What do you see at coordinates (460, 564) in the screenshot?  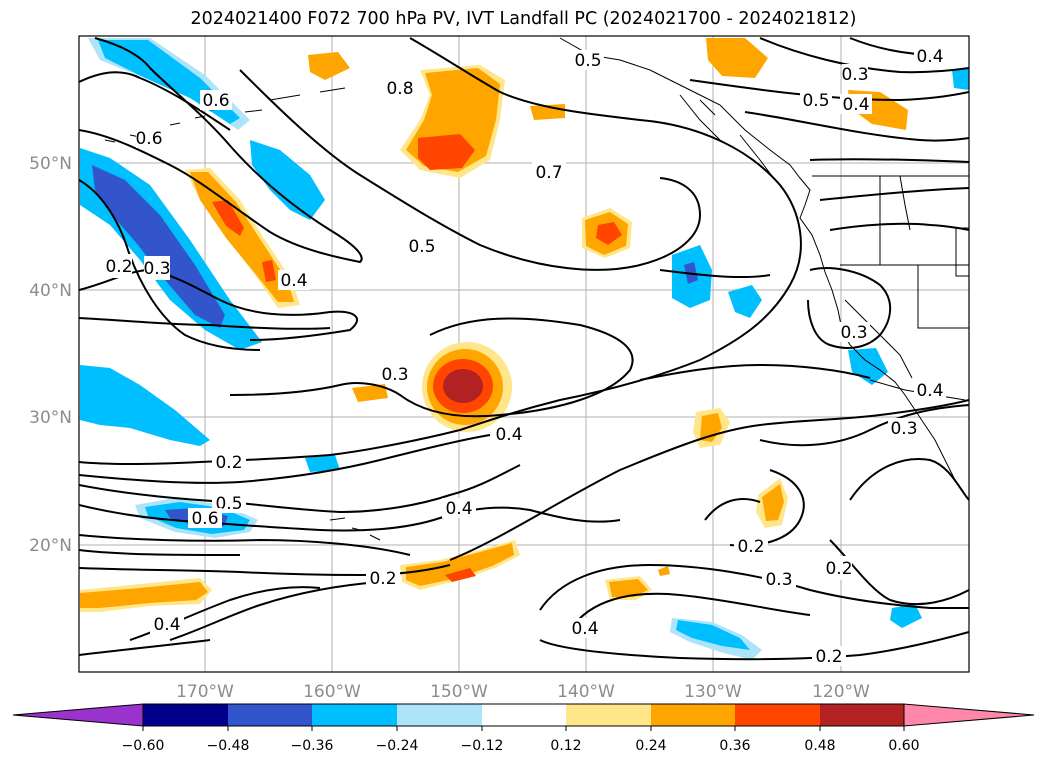 I see `shade-pos-south-band-mid` at bounding box center [460, 564].